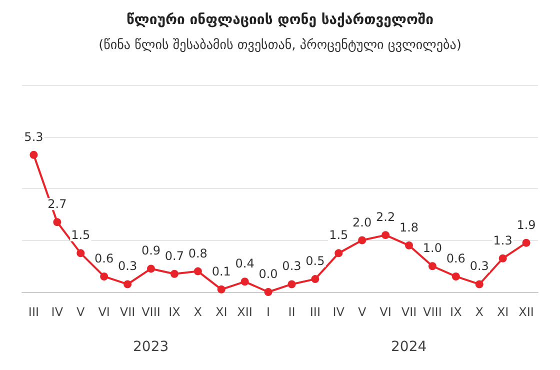  Describe the element at coordinates (280, 20) in the screenshot. I see `chart-title: წლიური ინფლაციის დონე საქართველოში` at that location.